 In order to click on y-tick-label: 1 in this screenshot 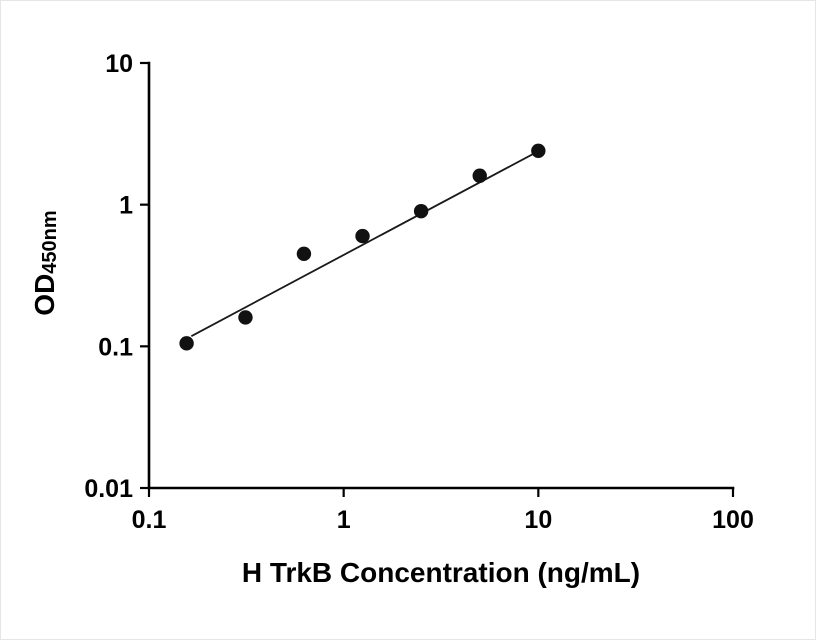, I will do `click(126, 206)`.